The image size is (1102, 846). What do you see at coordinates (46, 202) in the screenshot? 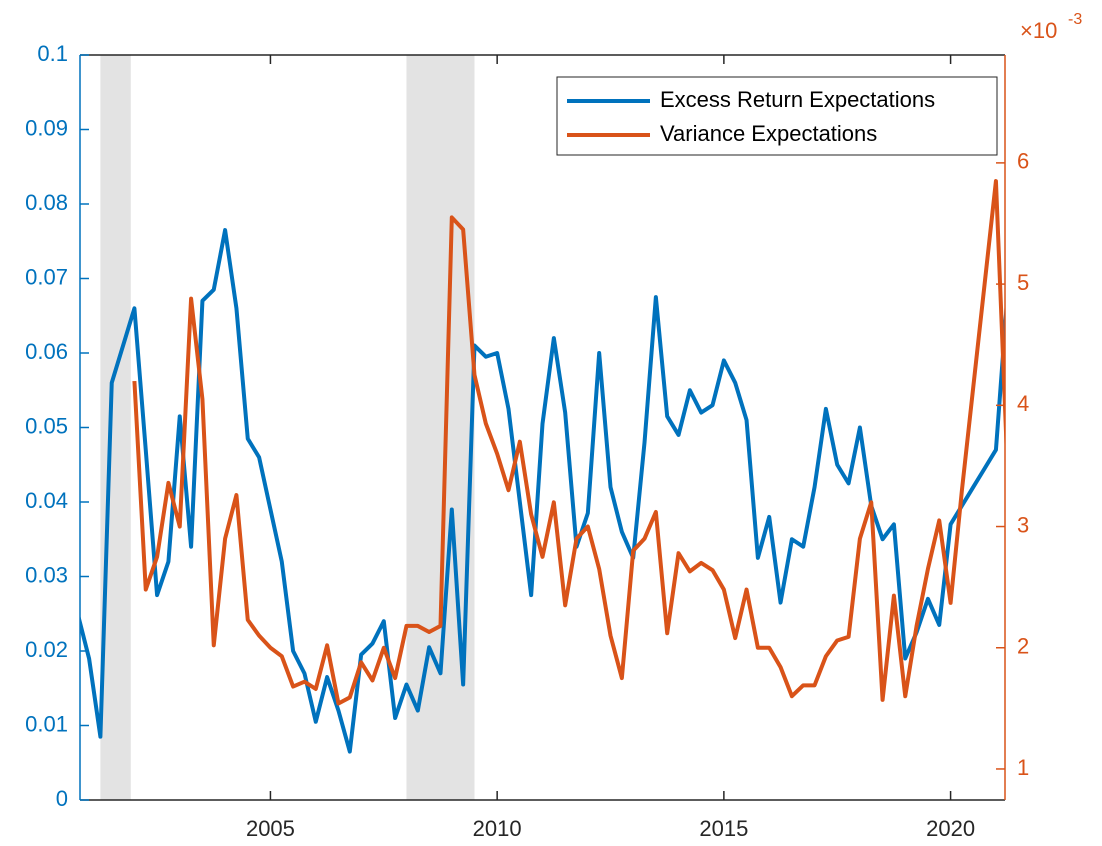
I see `y-tick-label: 0.08` at bounding box center [46, 202].